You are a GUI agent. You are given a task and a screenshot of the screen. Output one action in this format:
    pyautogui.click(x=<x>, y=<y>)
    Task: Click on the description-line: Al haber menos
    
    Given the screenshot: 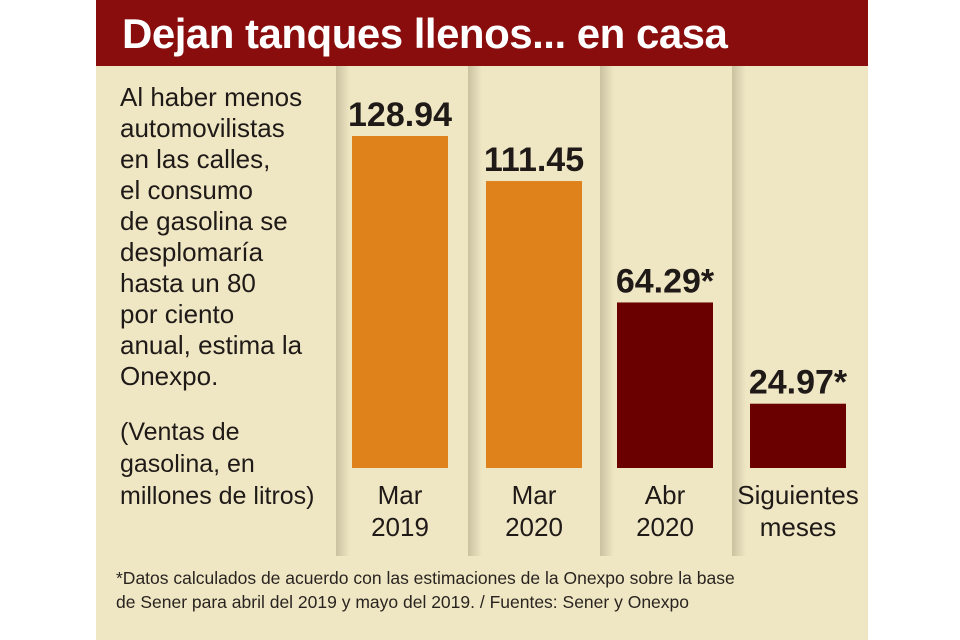 What is the action you would take?
    pyautogui.click(x=211, y=97)
    